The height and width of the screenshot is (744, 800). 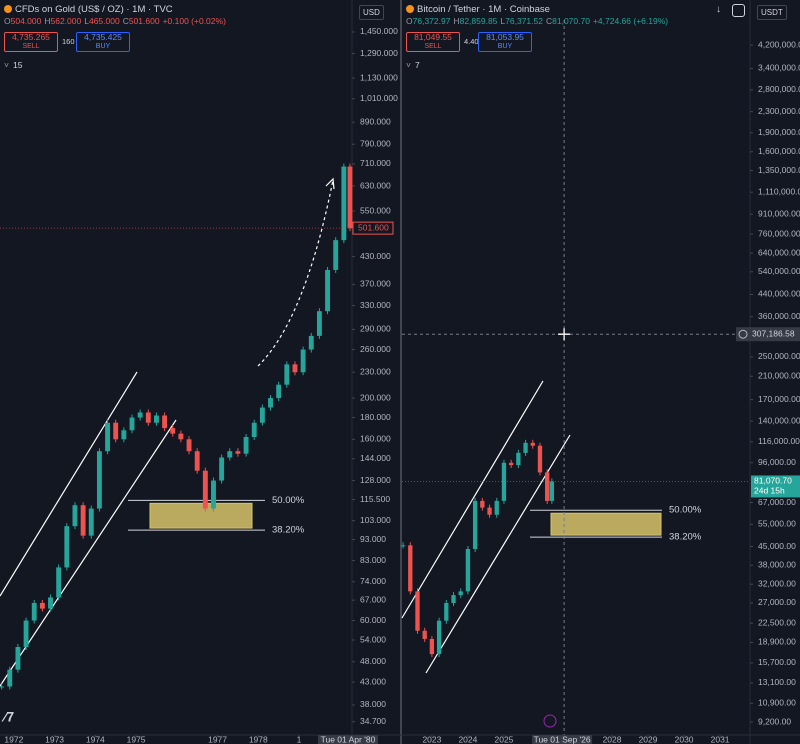 I want to click on x-tick-label: 1974, so click(x=95, y=739).